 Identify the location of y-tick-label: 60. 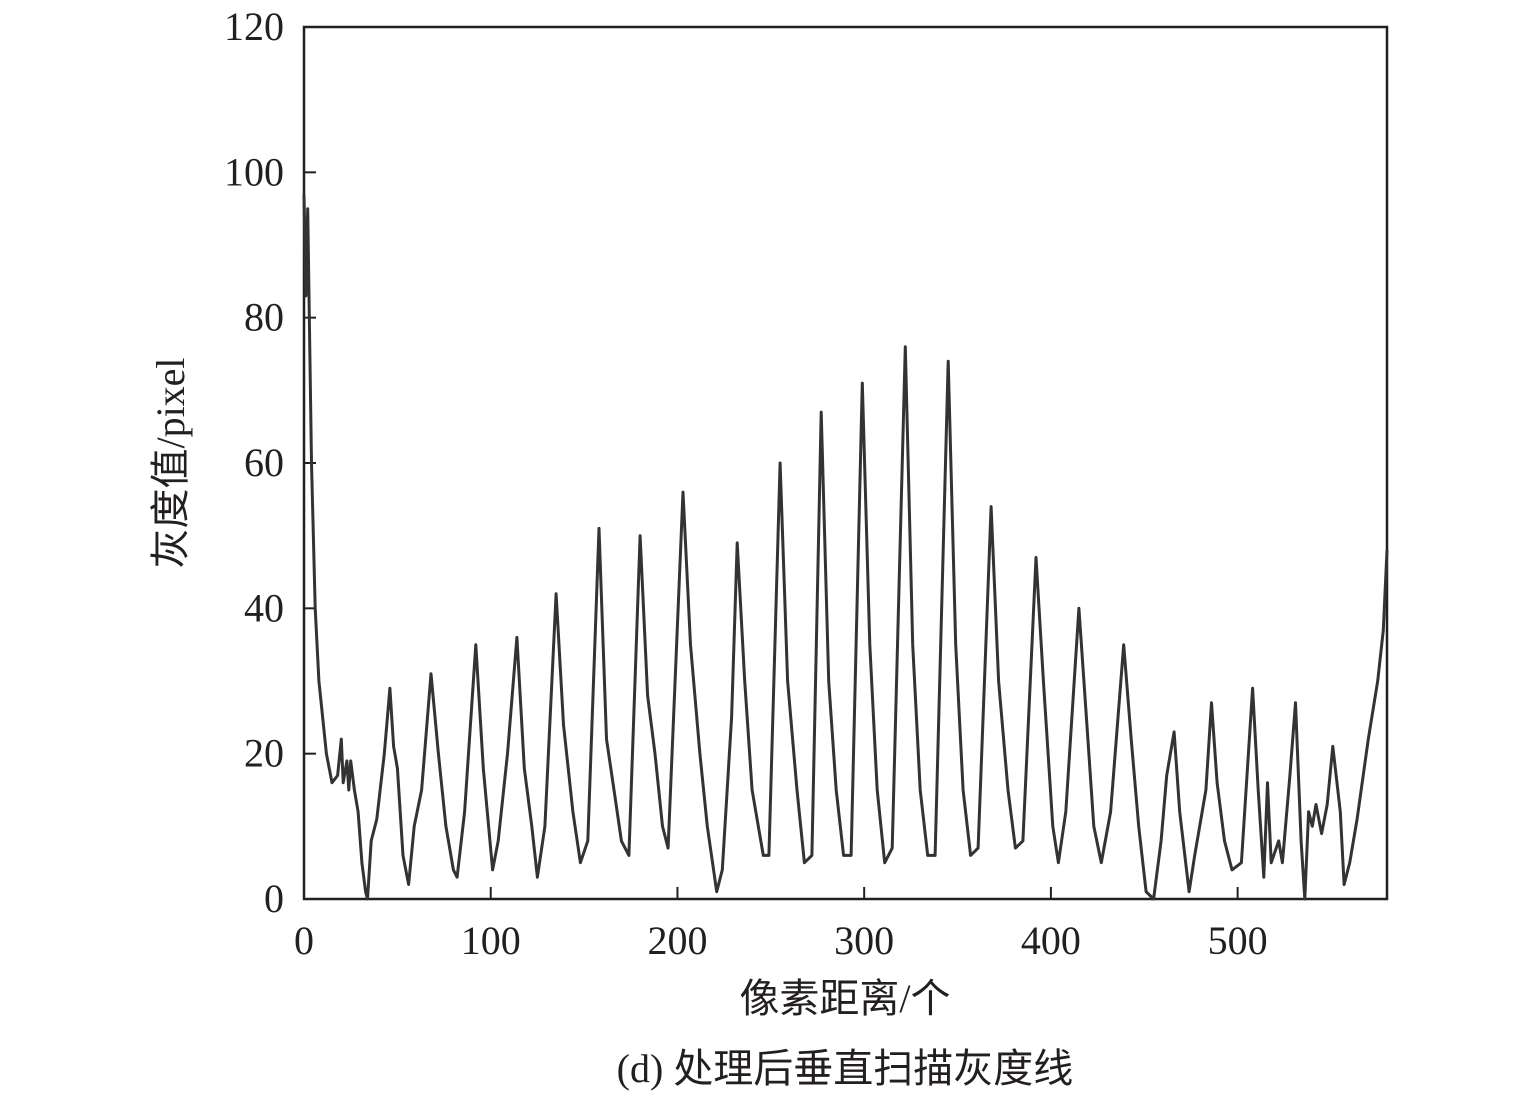
(264, 462).